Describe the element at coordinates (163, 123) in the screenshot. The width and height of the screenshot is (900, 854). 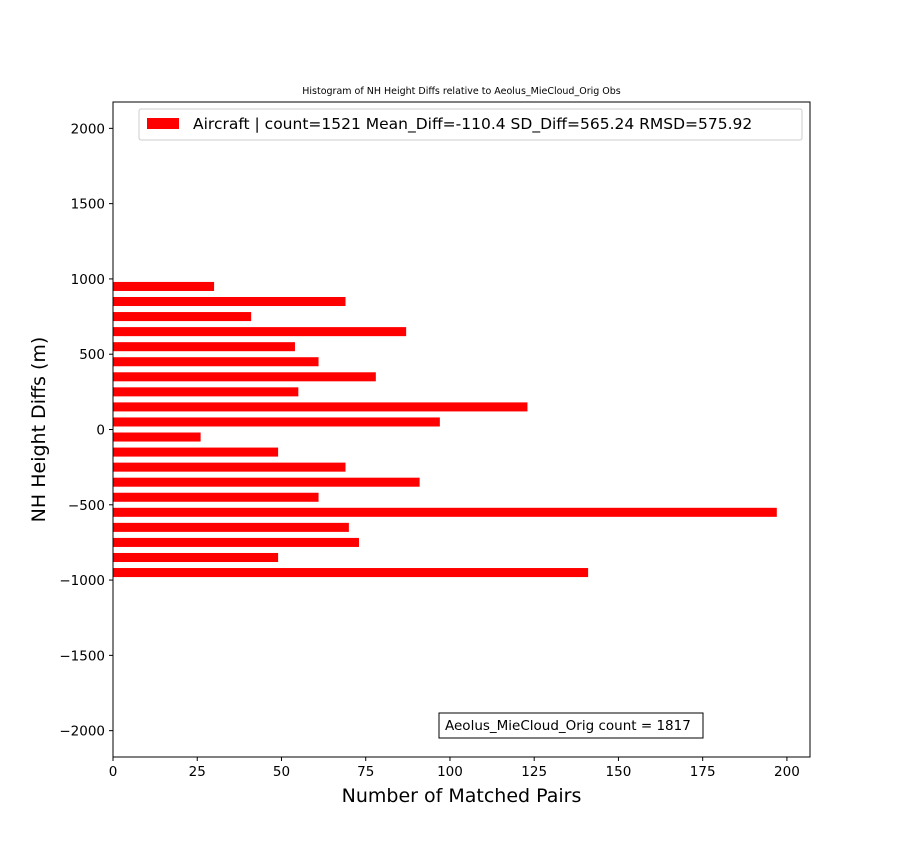
I see `legend-swatch` at that location.